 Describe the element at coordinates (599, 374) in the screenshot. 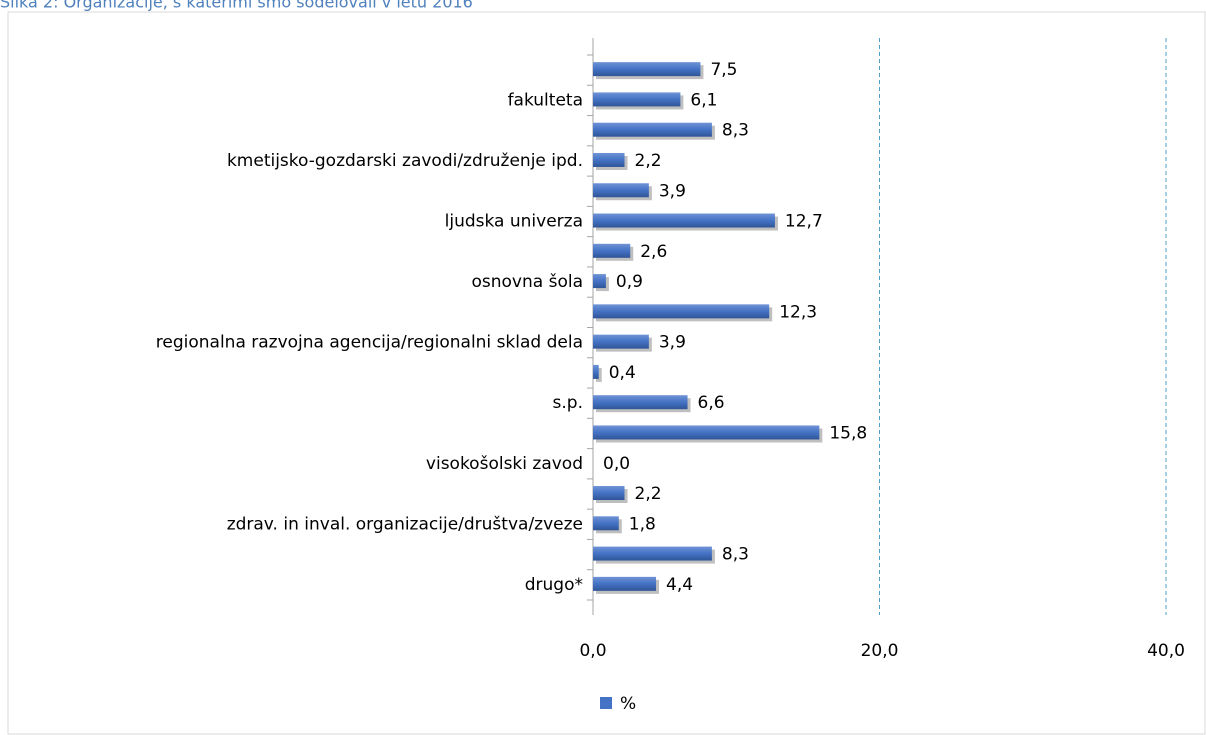

I see `bar-shadow` at that location.